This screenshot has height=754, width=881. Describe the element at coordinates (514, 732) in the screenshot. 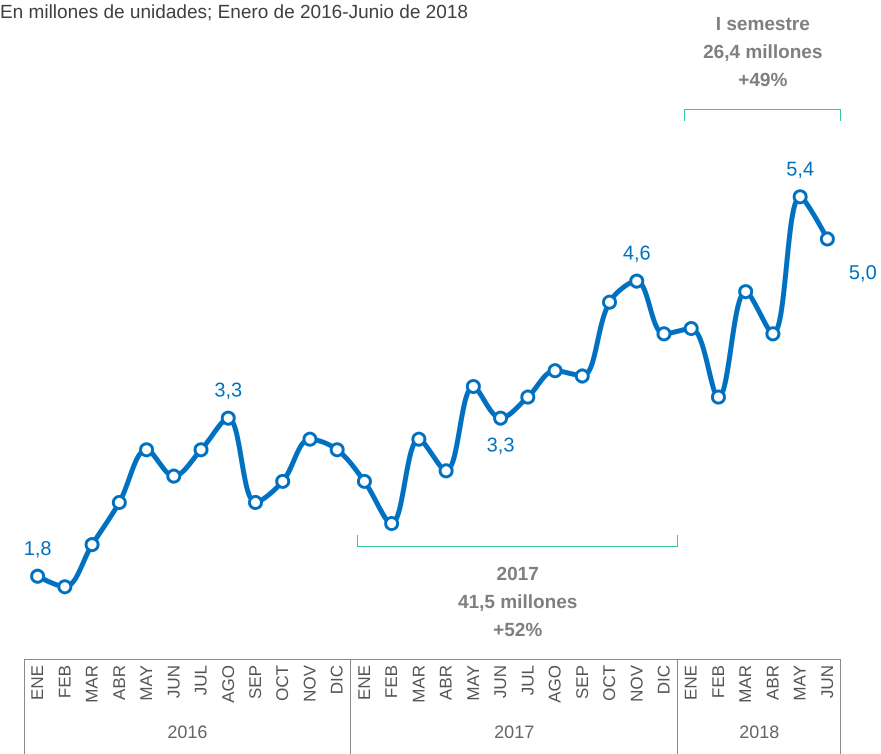

I see `text: 2017` at that location.